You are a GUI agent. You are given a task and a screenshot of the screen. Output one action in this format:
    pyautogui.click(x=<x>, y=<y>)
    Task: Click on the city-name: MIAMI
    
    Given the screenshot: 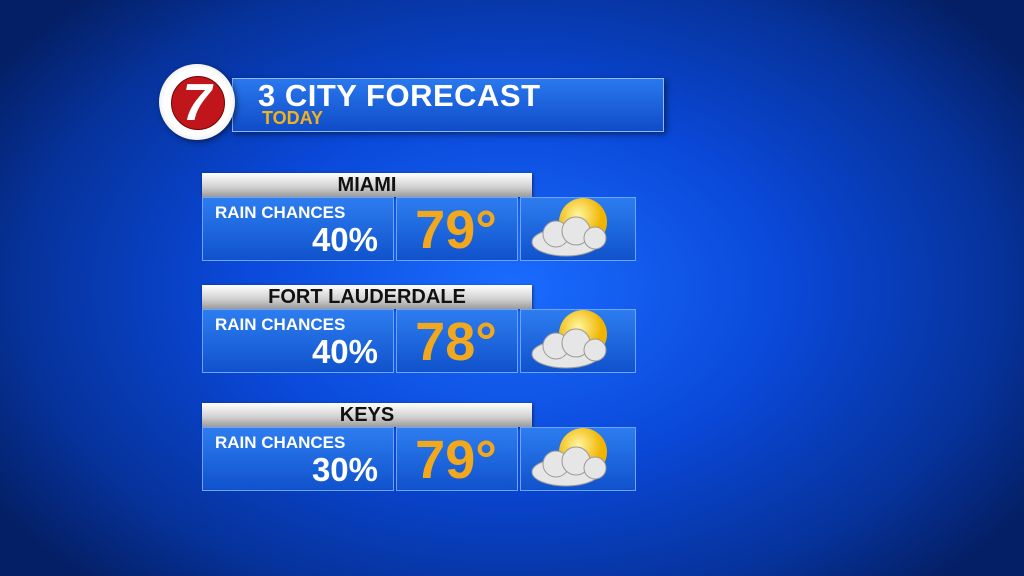 What is the action you would take?
    pyautogui.click(x=367, y=185)
    